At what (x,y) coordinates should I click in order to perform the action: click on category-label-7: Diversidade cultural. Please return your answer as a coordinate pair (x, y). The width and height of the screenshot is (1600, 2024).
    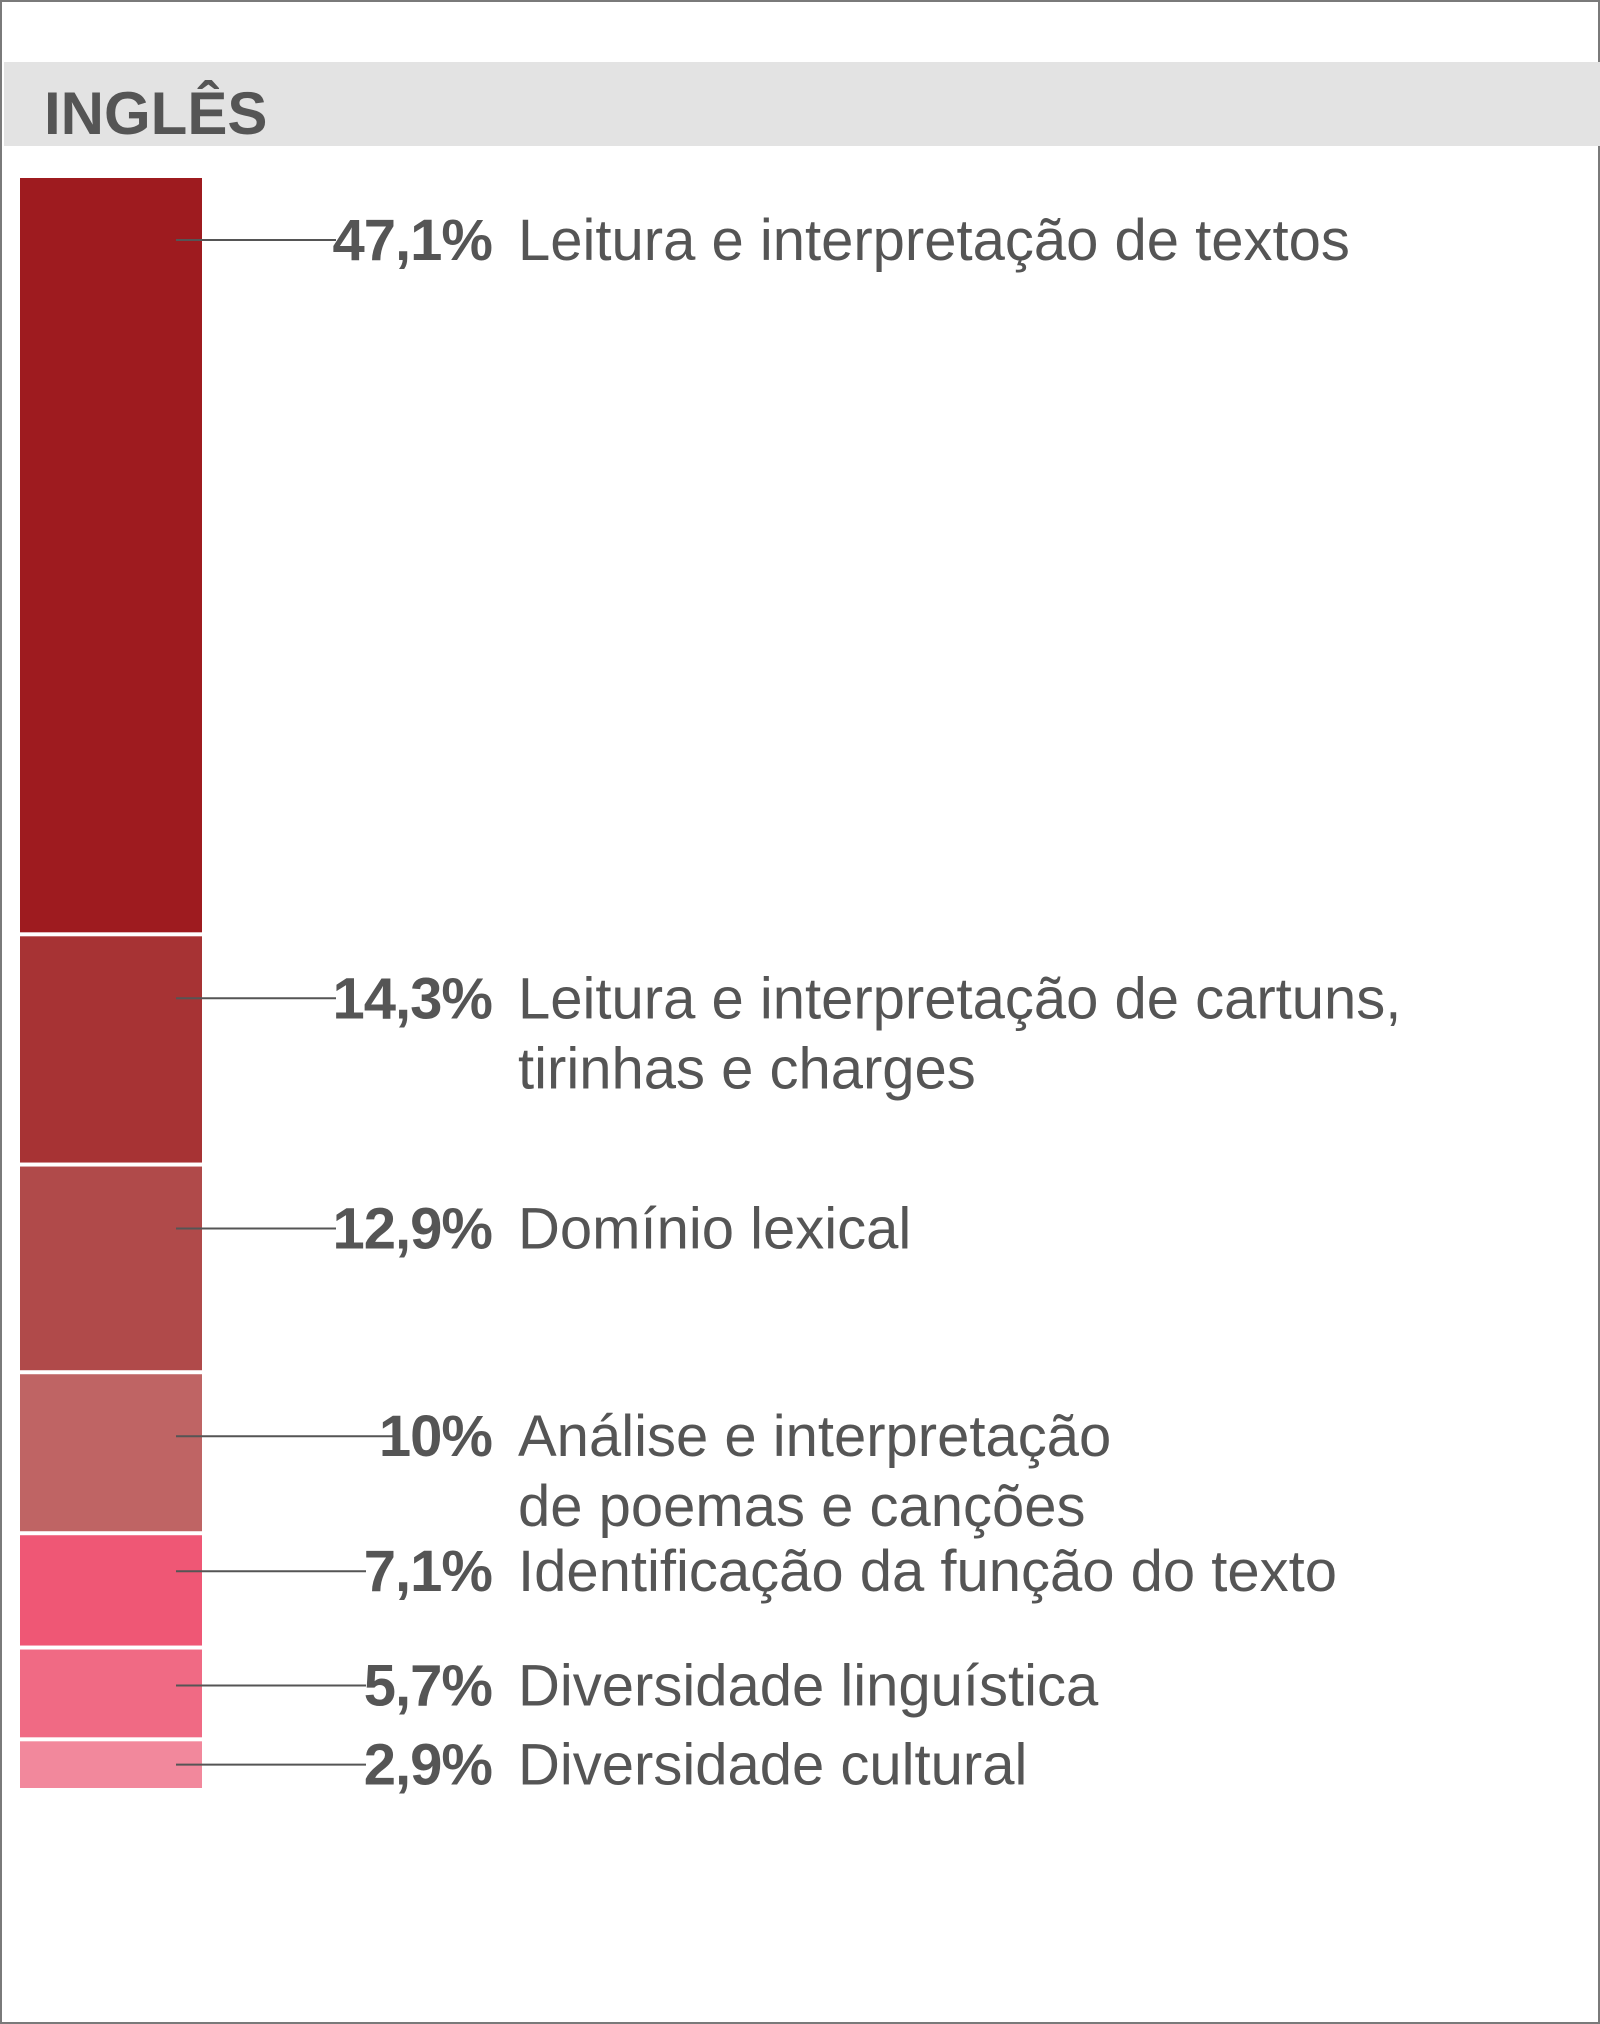
    Looking at the image, I should click on (772, 1765).